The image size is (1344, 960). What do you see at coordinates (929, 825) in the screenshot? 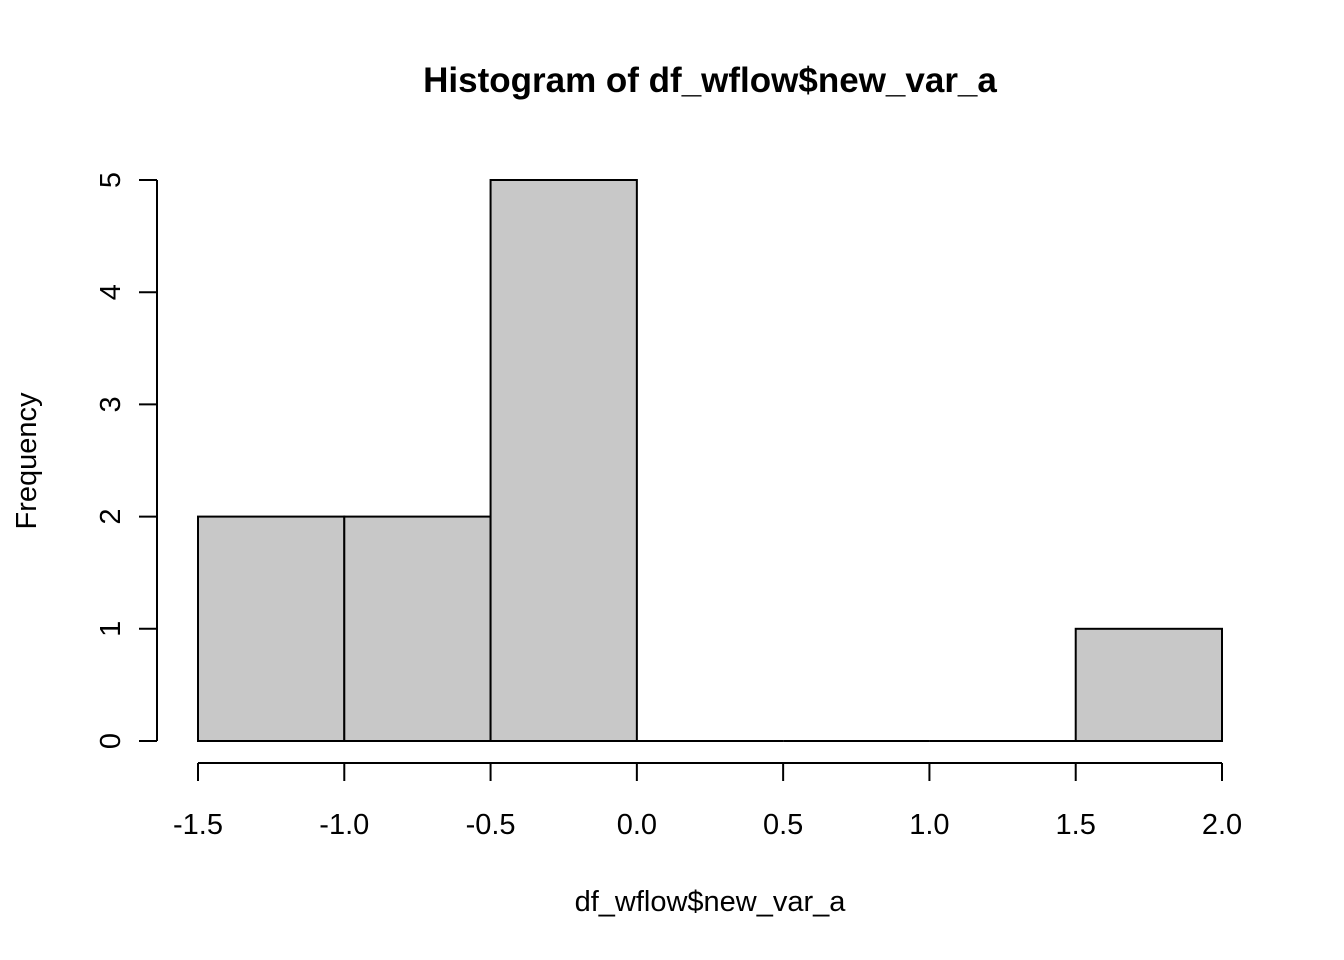
I see `x-tick-label-5: 1.0` at bounding box center [929, 825].